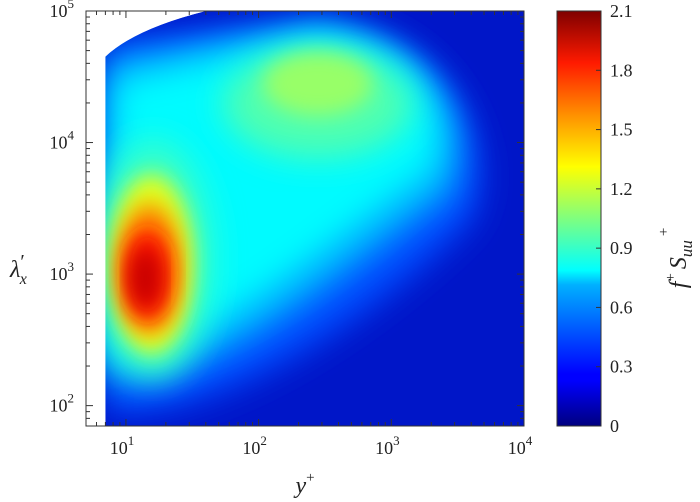  What do you see at coordinates (579, 218) in the screenshot?
I see `colorbar-gradient` at bounding box center [579, 218].